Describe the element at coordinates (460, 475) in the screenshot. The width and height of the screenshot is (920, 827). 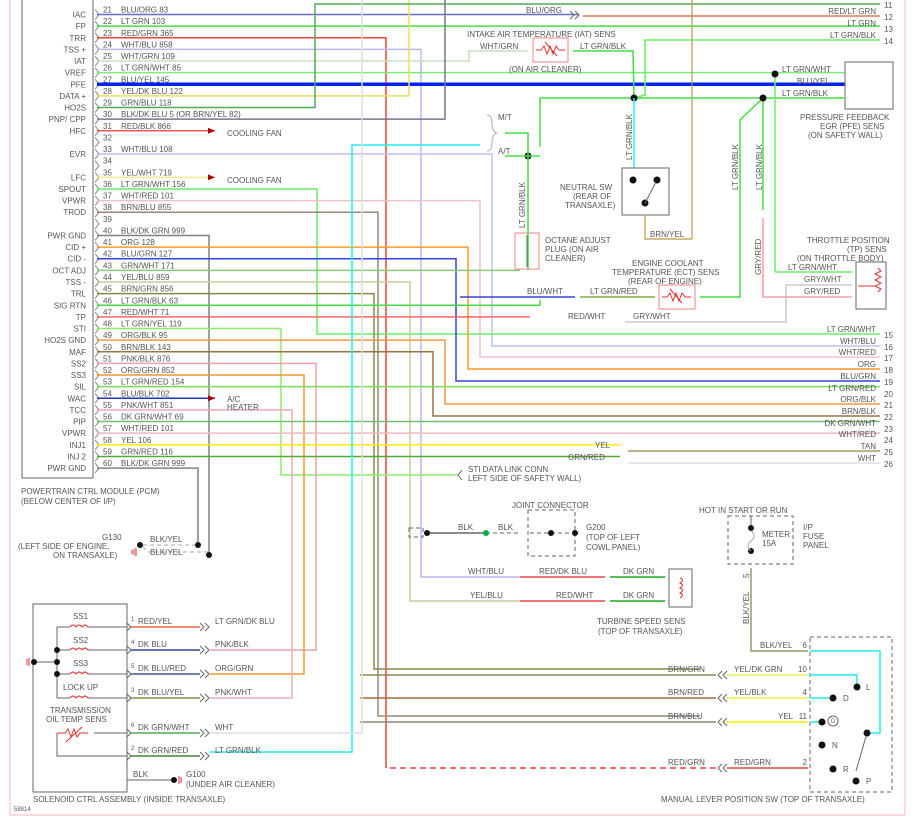
I see `sti-connector-icon` at that location.